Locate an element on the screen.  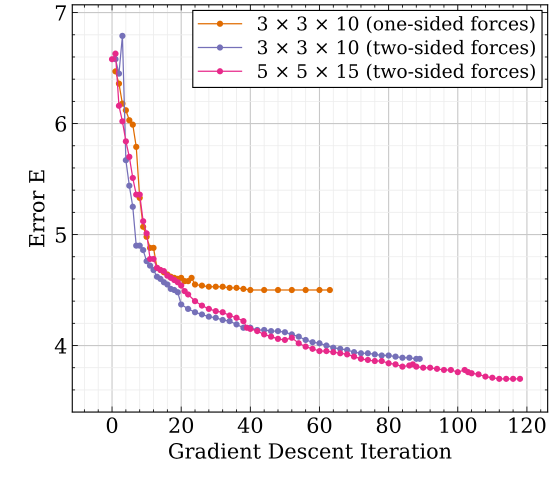
y-tick-label: 5 is located at coordinates (61, 235).